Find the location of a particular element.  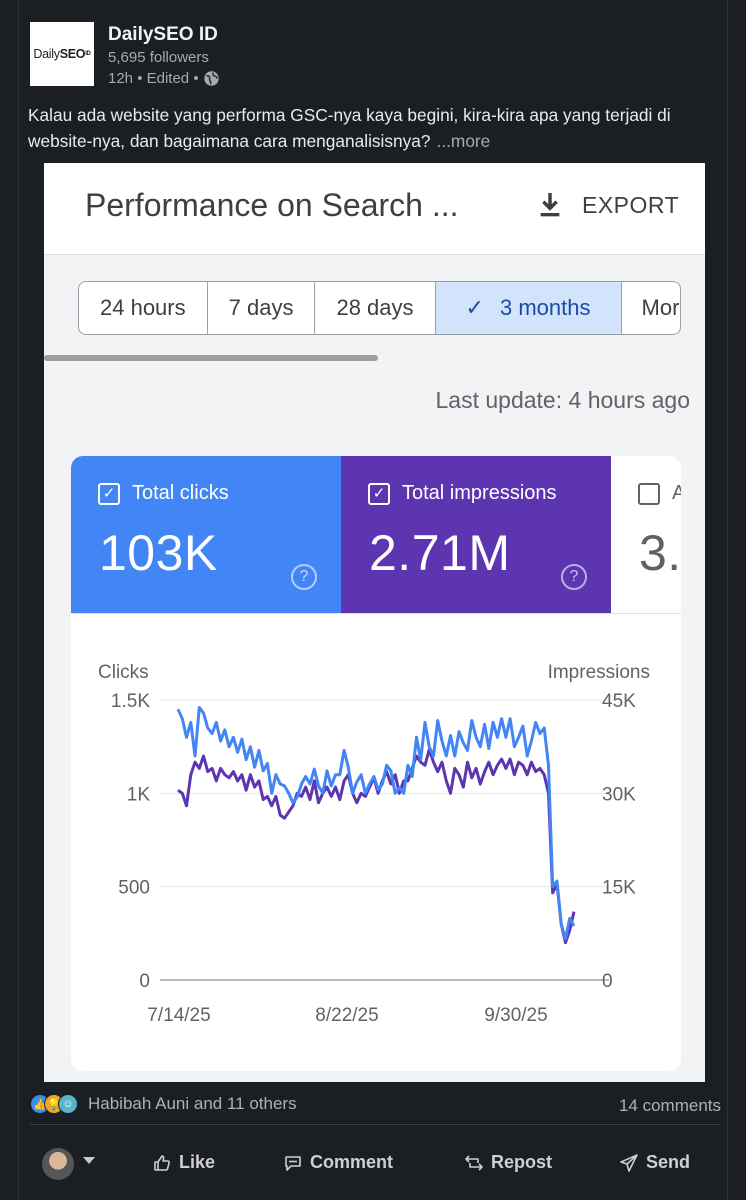

last-update-text: Last update: 4 hours ago is located at coordinates (562, 400).